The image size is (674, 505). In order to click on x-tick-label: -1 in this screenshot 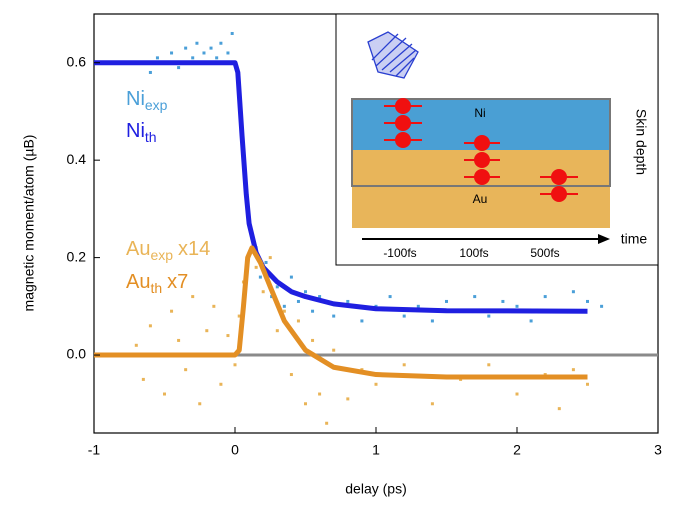, I will do `click(94, 450)`.